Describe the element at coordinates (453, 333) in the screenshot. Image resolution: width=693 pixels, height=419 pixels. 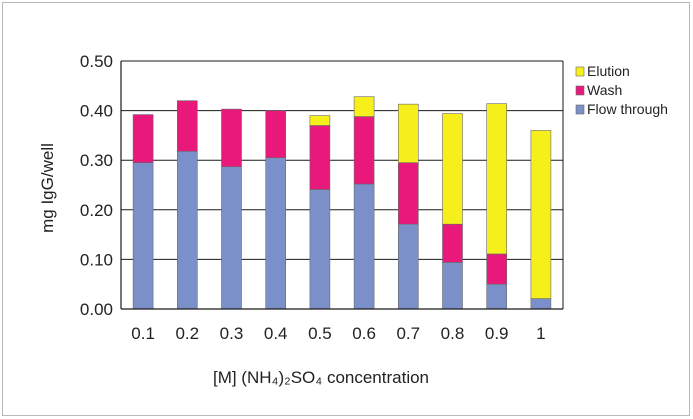
I see `x-tick-label: 0.8` at that location.